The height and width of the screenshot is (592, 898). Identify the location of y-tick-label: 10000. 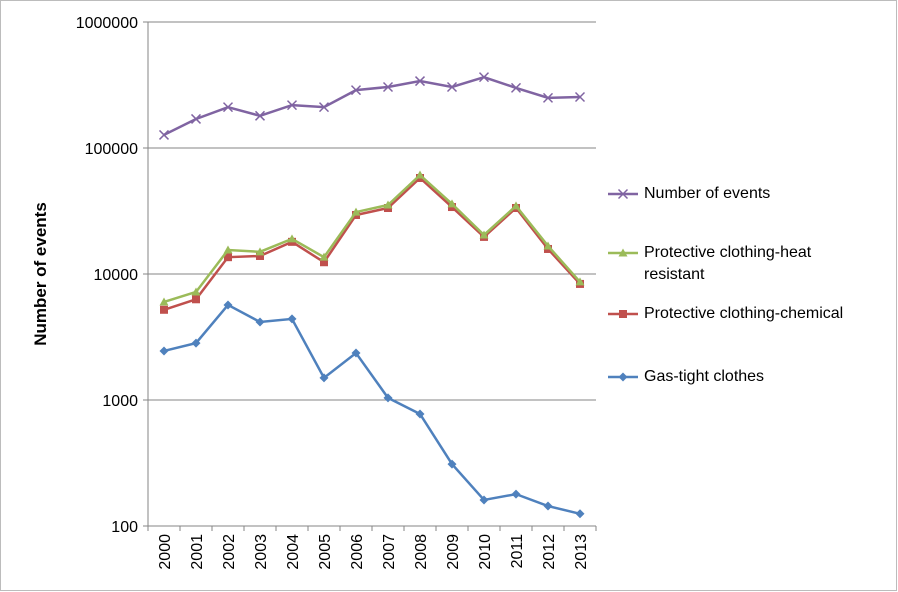
(116, 275).